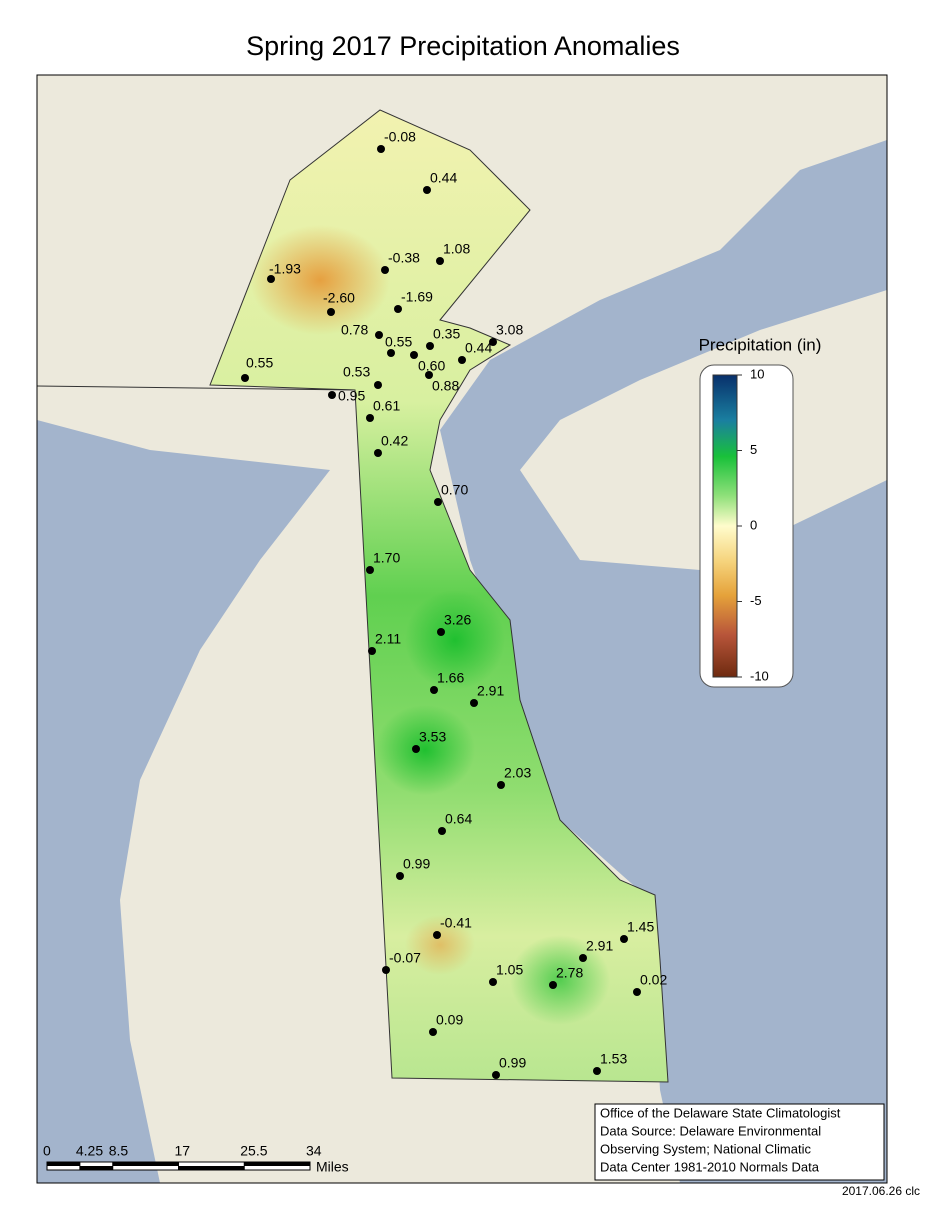  I want to click on station-label: 1.53, so click(613, 1059).